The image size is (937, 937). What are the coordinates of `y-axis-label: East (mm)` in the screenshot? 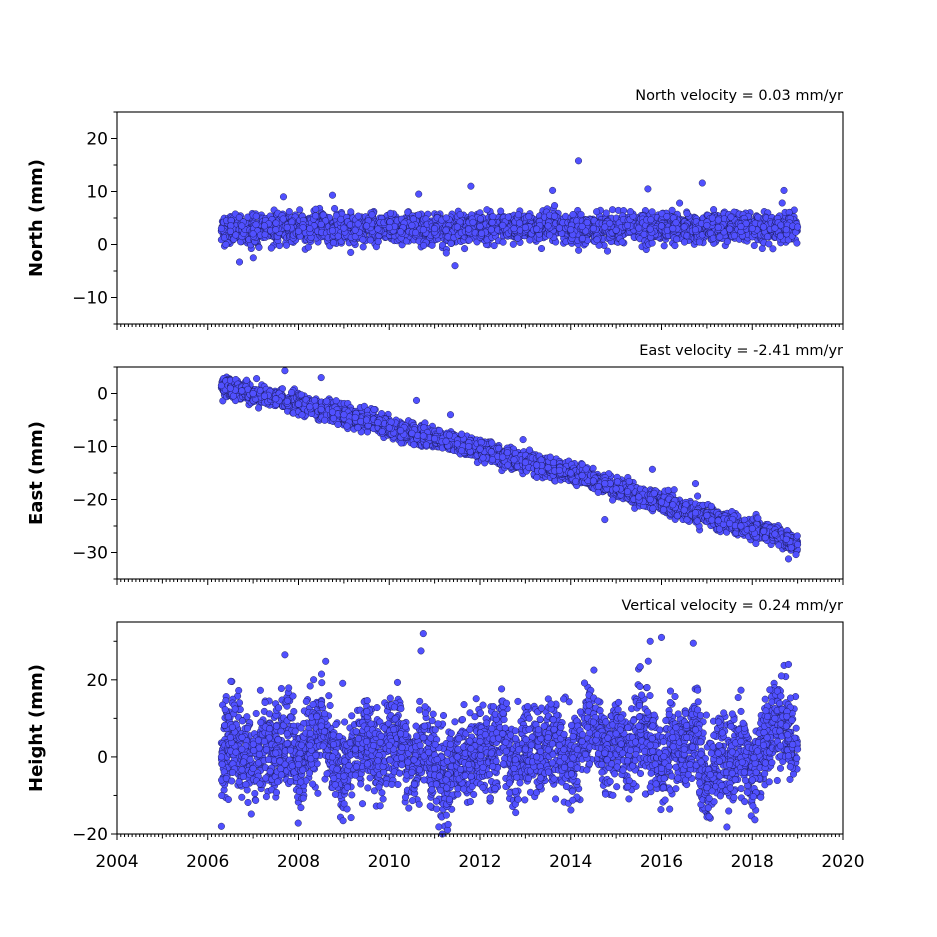 It's located at (36, 473).